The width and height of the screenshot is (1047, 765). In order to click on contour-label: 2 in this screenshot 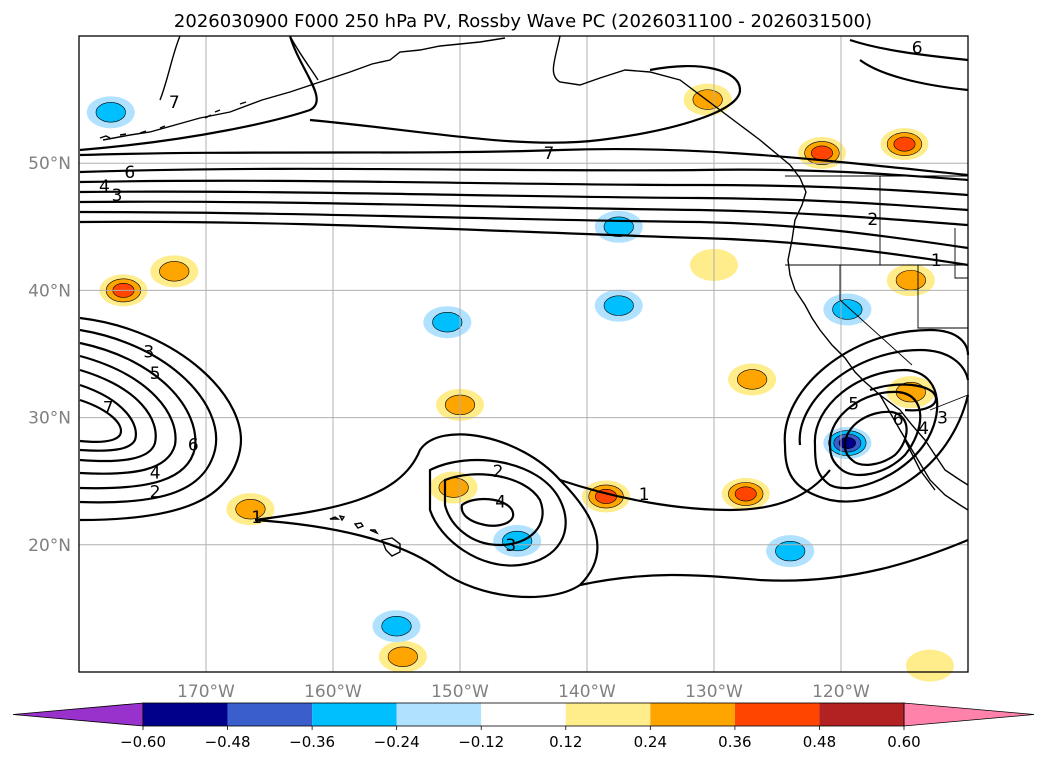, I will do `click(498, 472)`.